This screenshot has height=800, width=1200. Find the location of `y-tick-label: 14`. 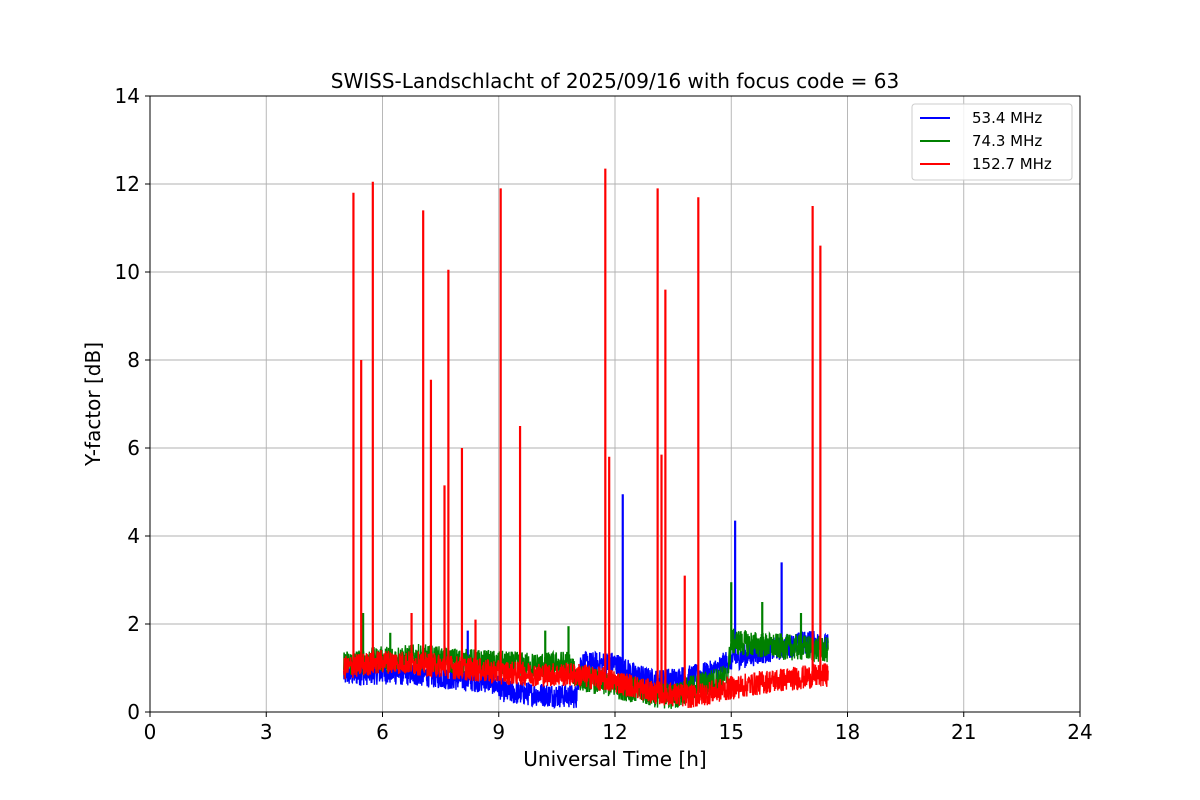

y-tick-label: 14 is located at coordinates (127, 96).